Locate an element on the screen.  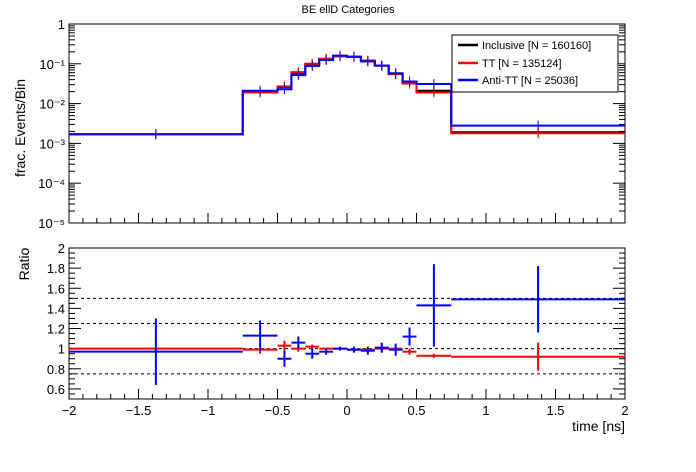
legend-label-anti-tt: Anti-TT [N = 25036] is located at coordinates (530, 81).